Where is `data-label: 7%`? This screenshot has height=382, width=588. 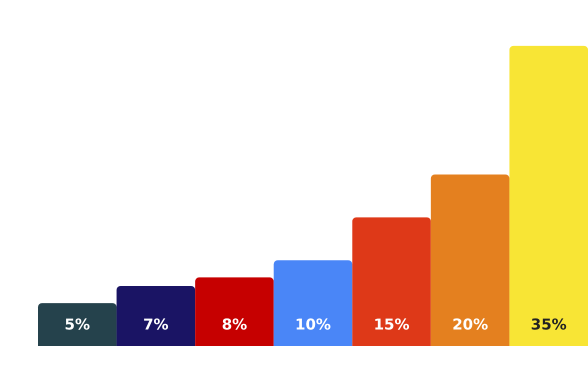
data-label: 7% is located at coordinates (156, 325).